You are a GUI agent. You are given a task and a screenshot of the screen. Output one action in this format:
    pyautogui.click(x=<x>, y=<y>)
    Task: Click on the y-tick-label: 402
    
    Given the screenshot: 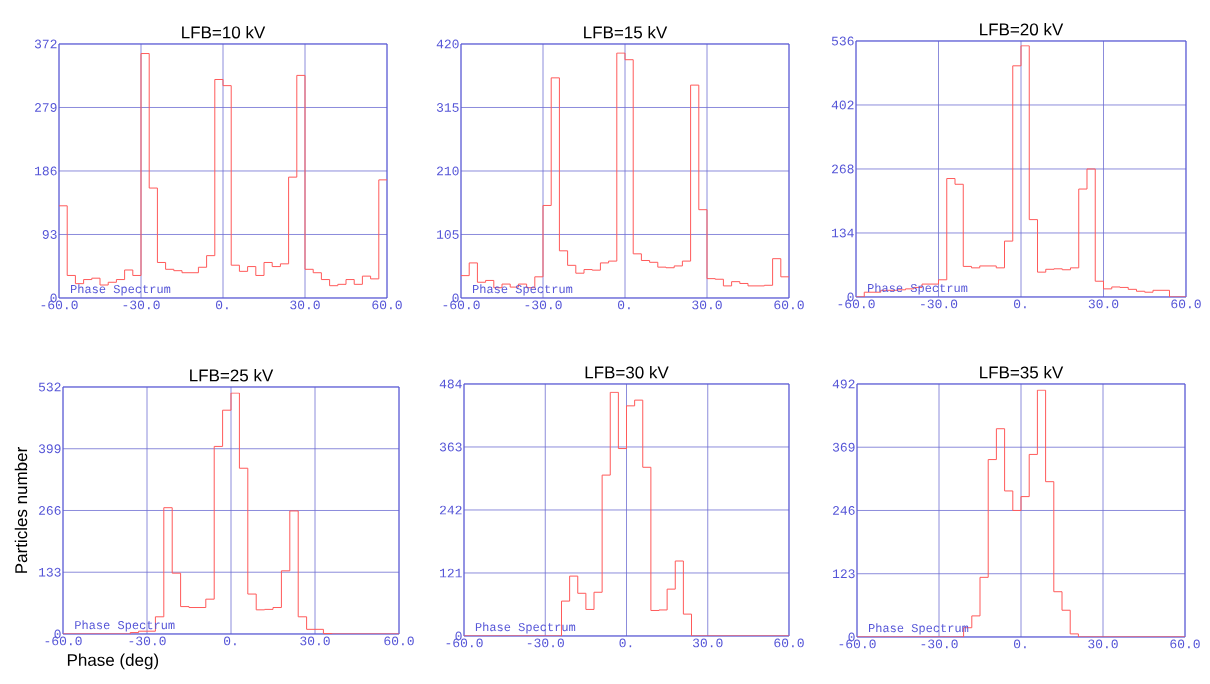 What is the action you would take?
    pyautogui.click(x=842, y=105)
    